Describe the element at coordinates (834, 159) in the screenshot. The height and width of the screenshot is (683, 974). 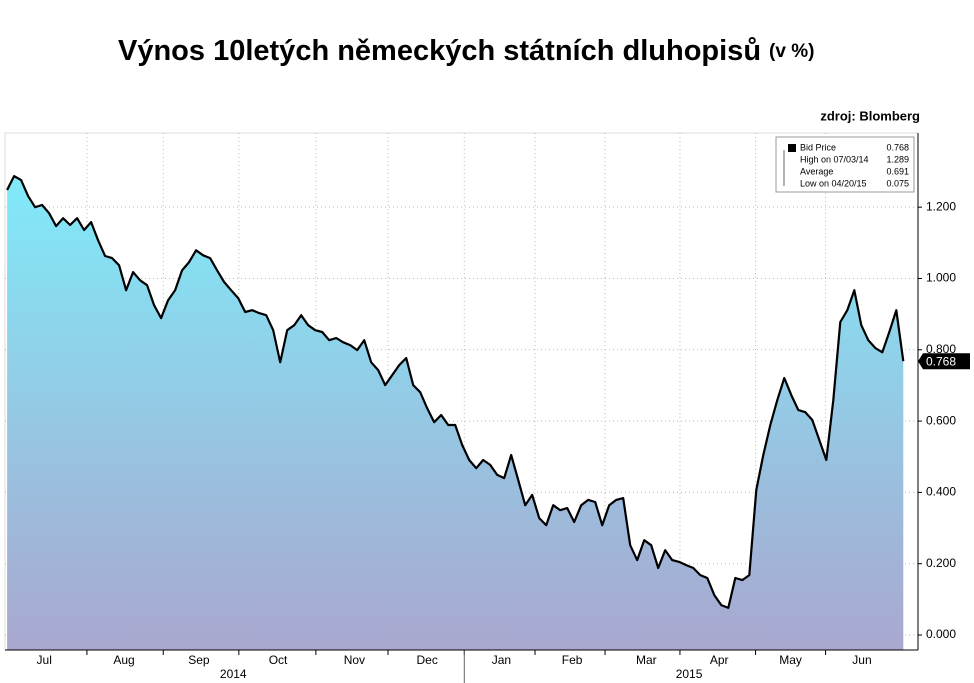
I see `legend-name: High on 07/03/14` at that location.